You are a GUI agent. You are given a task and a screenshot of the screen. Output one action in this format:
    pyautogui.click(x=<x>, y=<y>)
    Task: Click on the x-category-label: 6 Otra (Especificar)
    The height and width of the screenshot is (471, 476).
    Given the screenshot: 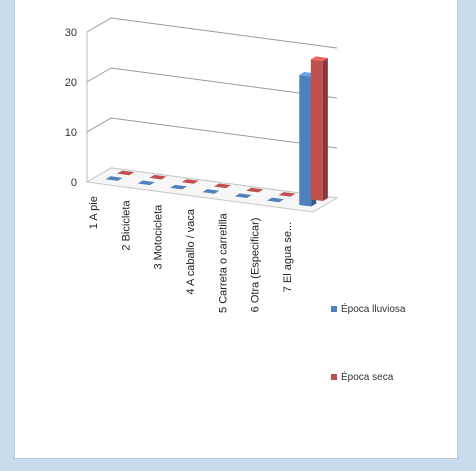 What is the action you would take?
    pyautogui.click(x=256, y=265)
    